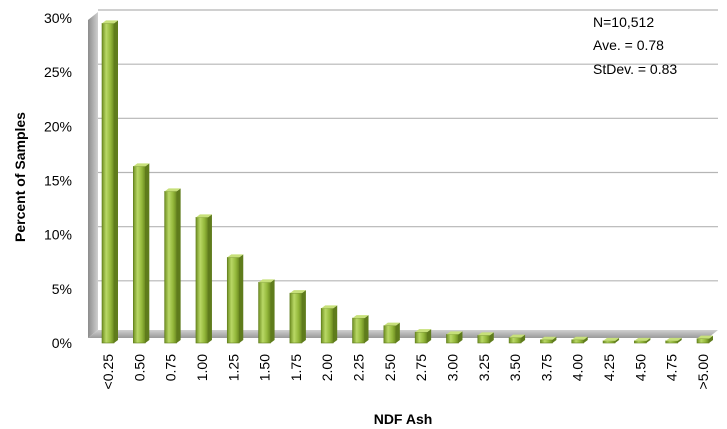 The height and width of the screenshot is (429, 727). What do you see at coordinates (515, 367) in the screenshot?
I see `x-tick-label: 3.50` at bounding box center [515, 367].